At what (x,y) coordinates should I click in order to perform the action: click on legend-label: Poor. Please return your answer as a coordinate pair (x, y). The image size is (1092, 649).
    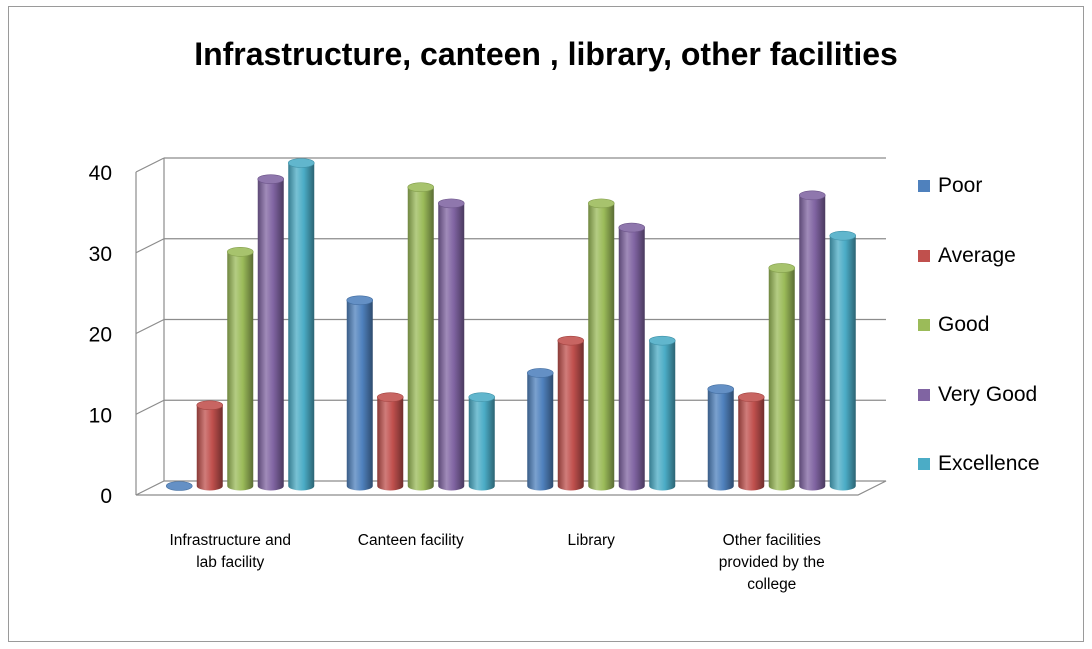
    Looking at the image, I should click on (960, 185).